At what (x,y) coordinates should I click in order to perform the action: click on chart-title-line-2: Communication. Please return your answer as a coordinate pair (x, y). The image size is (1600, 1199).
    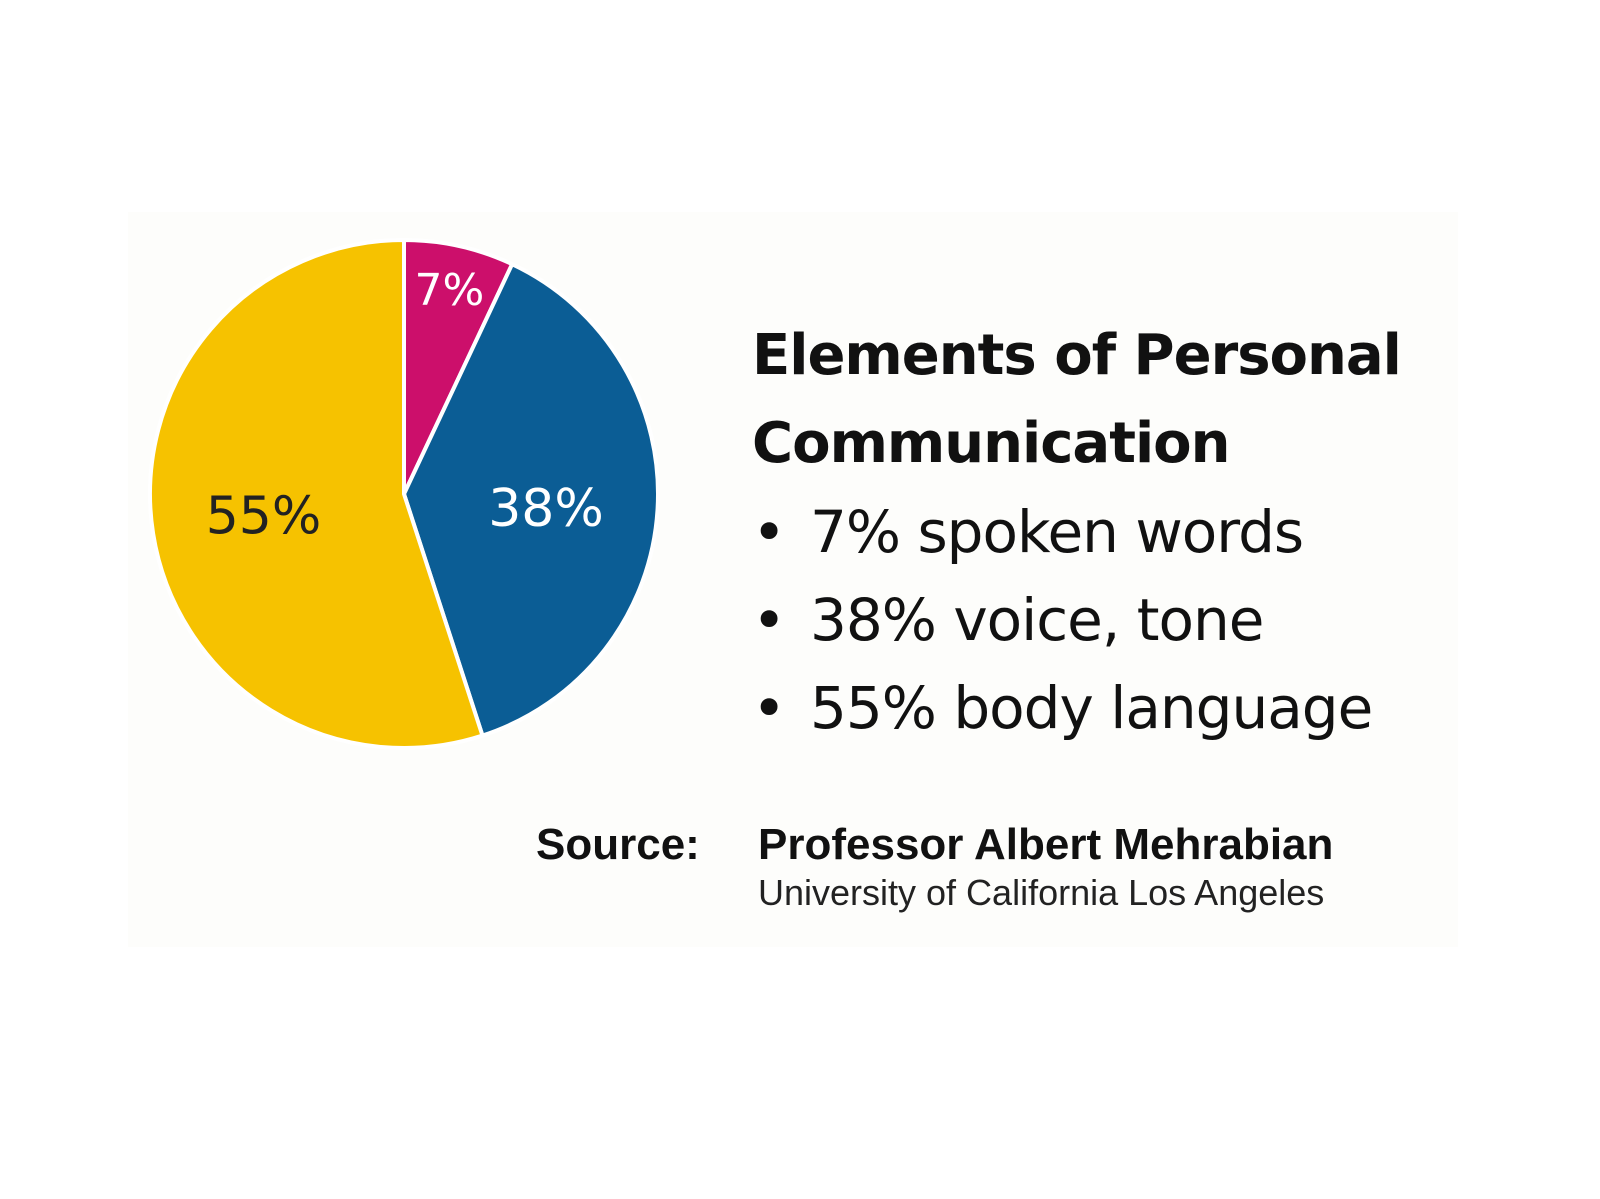
    Looking at the image, I should click on (991, 443).